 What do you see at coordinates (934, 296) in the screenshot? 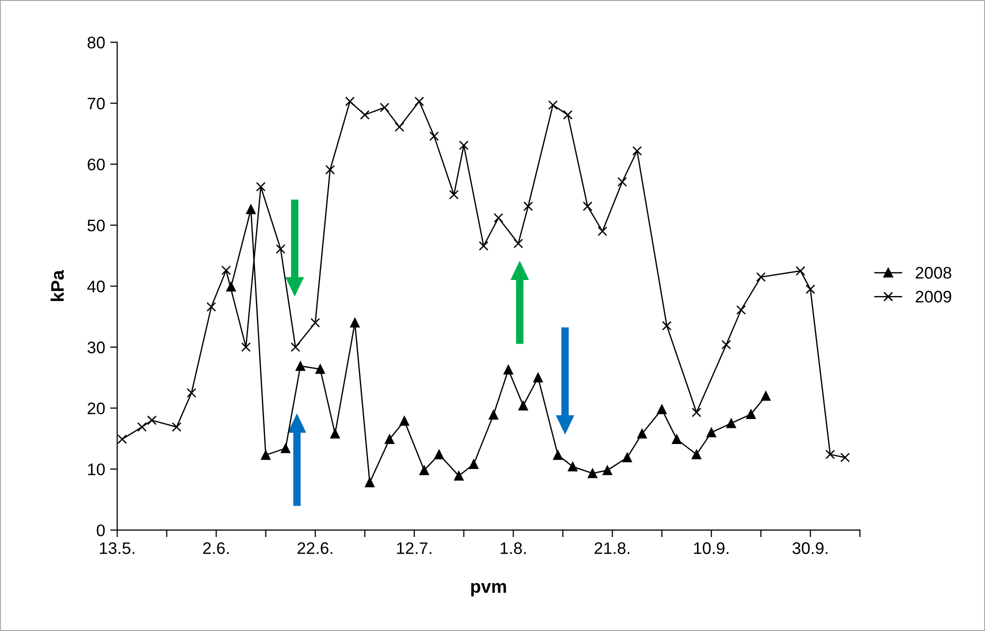
I see `legend-label: 2009` at bounding box center [934, 296].